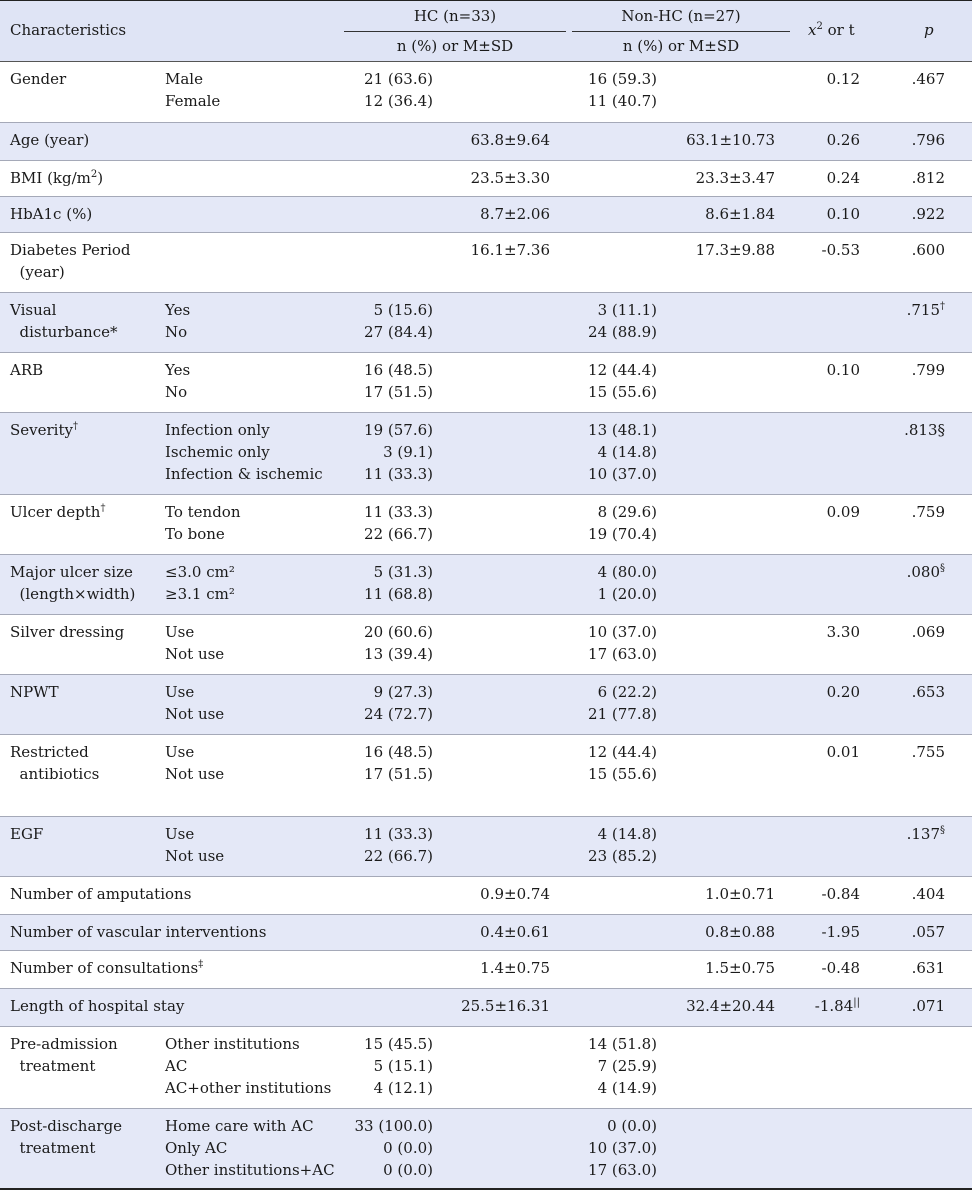 The height and width of the screenshot is (1190, 972). I want to click on row-nonhc-value-line: 6 (22.2), so click(627, 692).